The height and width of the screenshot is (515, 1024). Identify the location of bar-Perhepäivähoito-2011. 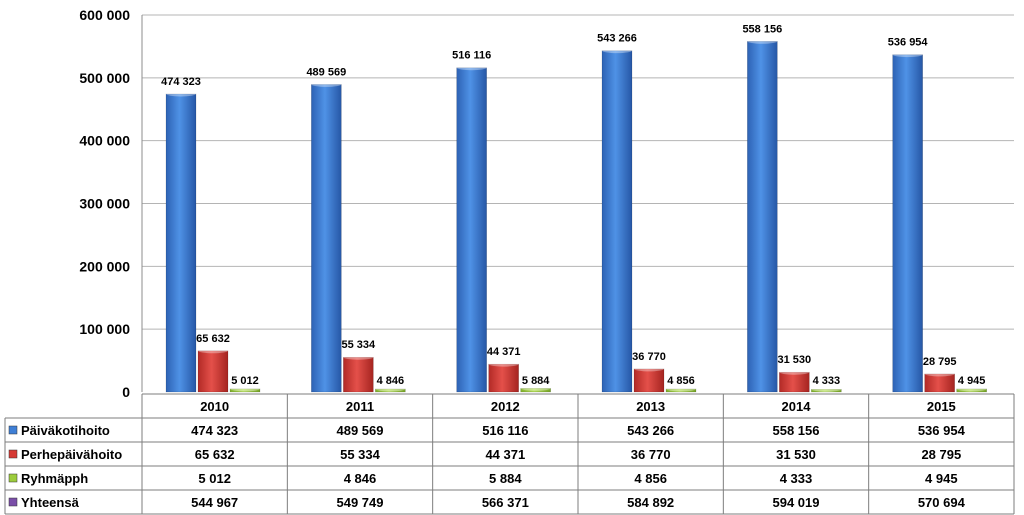
(358, 374).